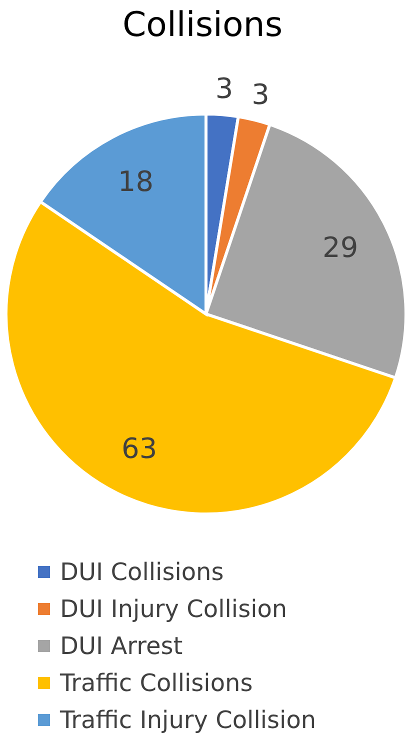 The image size is (405, 742). I want to click on legend-label: DUI Injury Collision, so click(174, 609).